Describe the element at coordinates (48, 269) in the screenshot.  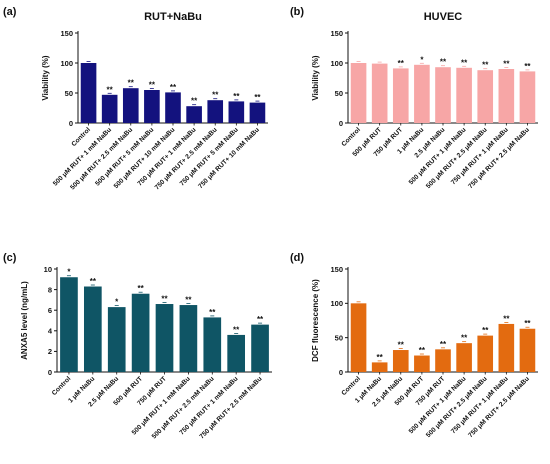
I see `y-tick-label: 10` at that location.